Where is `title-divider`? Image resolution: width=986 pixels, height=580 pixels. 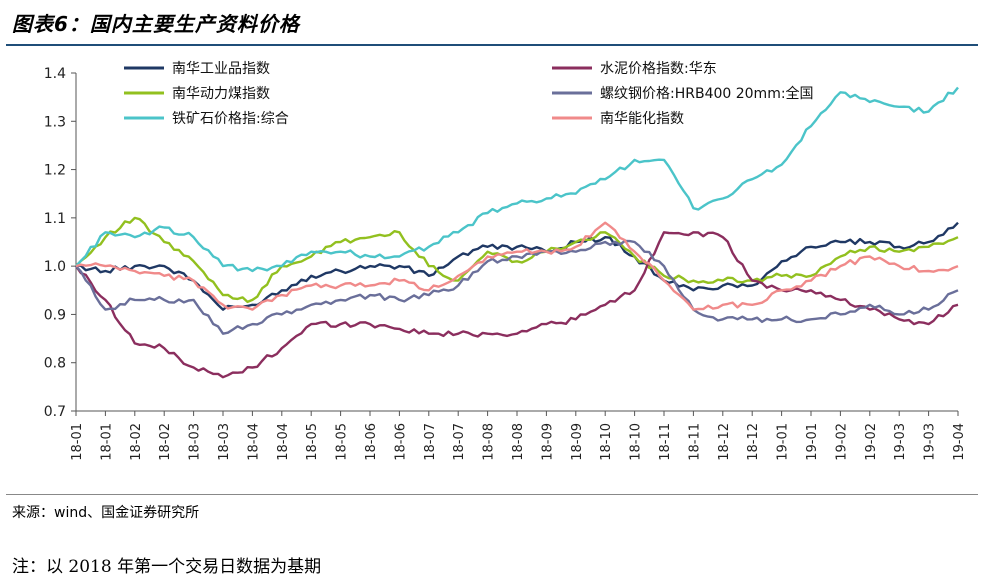
title-divider is located at coordinates (492, 45).